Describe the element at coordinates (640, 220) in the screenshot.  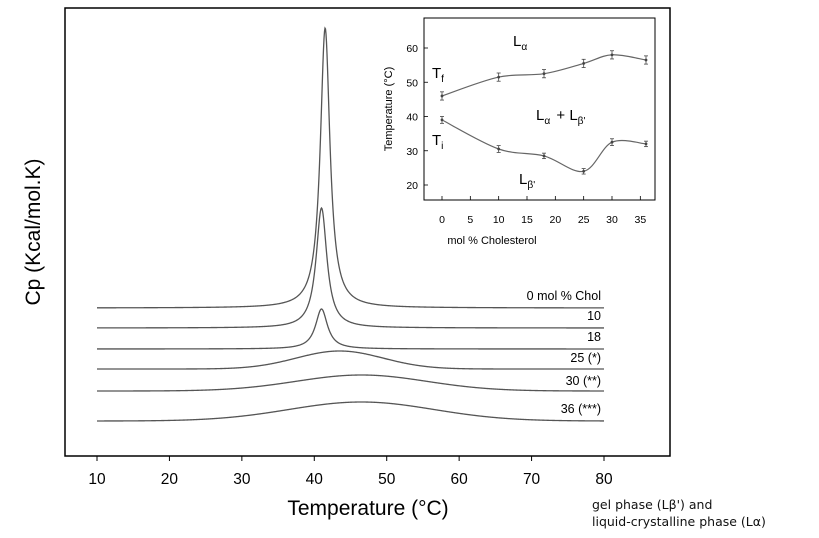
I see `inset-x-tick-label: 35` at that location.